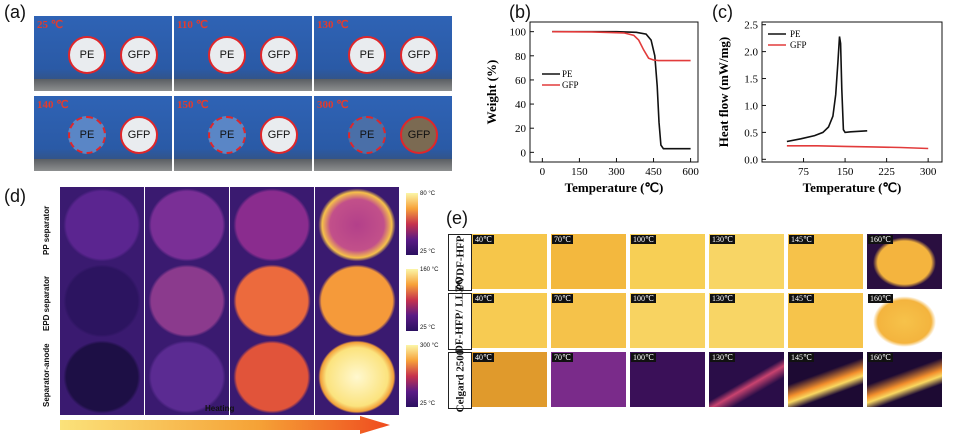 This screenshot has width=958, height=437. I want to click on photo-4: 150 ℃ PE GFP, so click(243, 133).